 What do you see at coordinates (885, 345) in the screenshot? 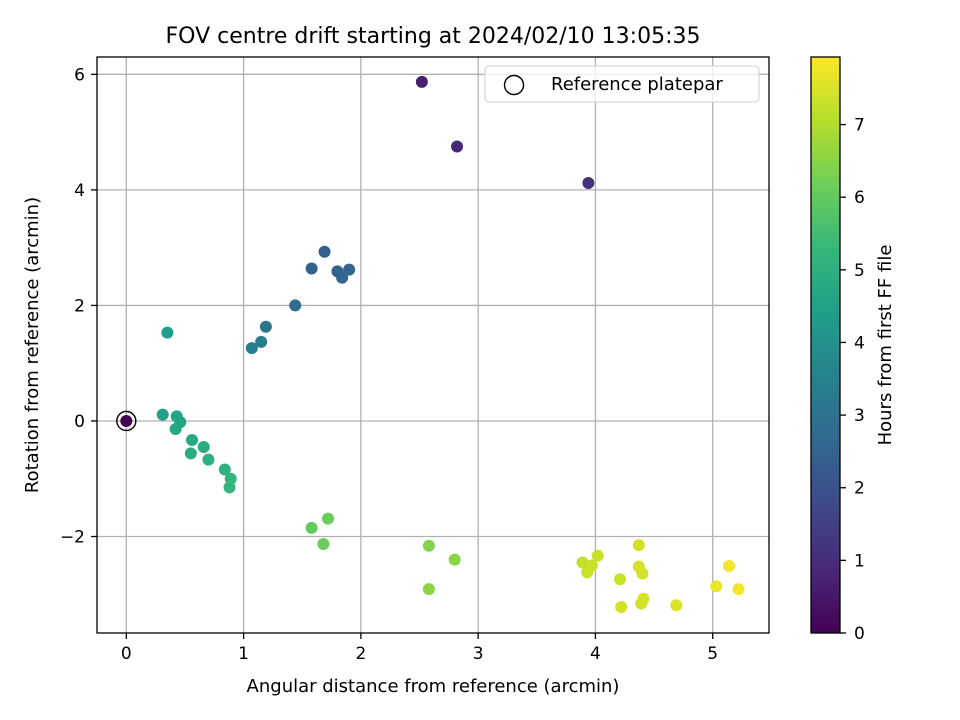
I see `colorbar-label: Hours from first FF file` at bounding box center [885, 345].